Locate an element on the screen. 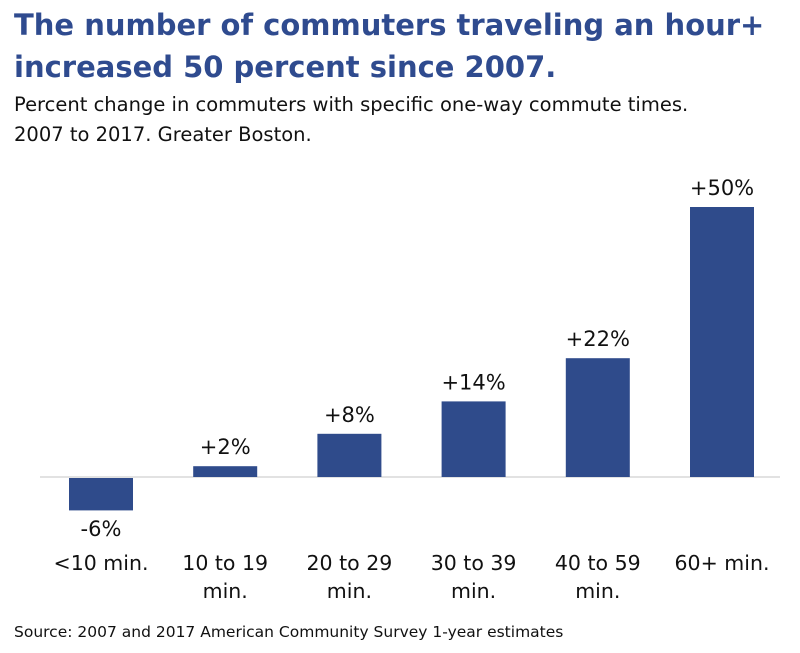 The width and height of the screenshot is (800, 653). category-label: 40 to 59 is located at coordinates (598, 563).